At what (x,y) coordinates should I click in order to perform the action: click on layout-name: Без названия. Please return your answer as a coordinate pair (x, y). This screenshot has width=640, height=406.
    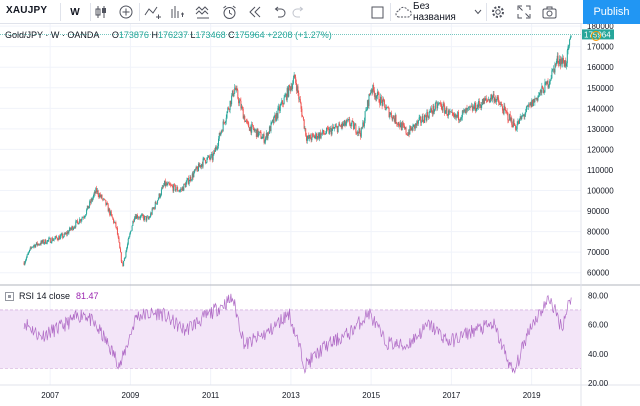
    Looking at the image, I should click on (434, 12).